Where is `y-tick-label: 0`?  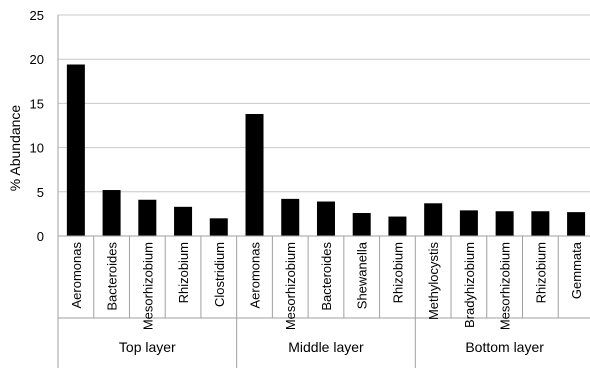
y-tick-label: 0 is located at coordinates (40, 236).